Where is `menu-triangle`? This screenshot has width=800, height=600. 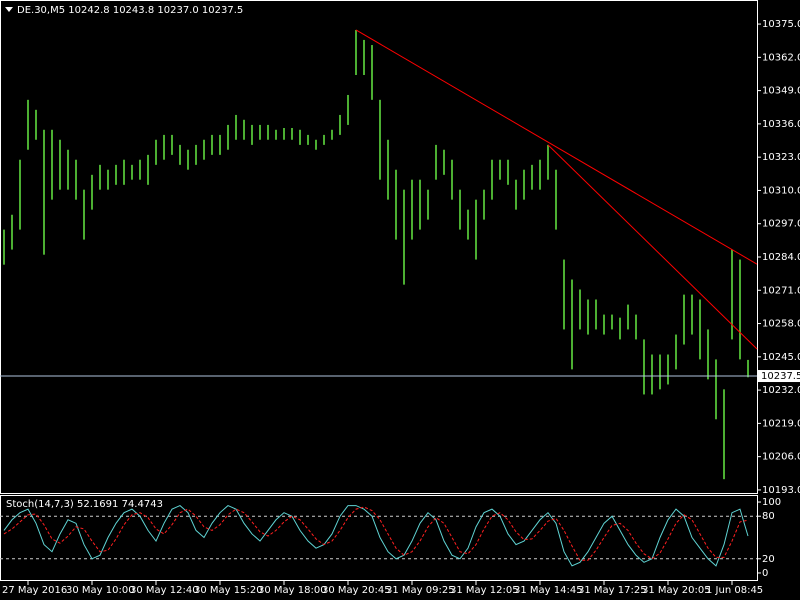 menu-triangle is located at coordinates (9, 9).